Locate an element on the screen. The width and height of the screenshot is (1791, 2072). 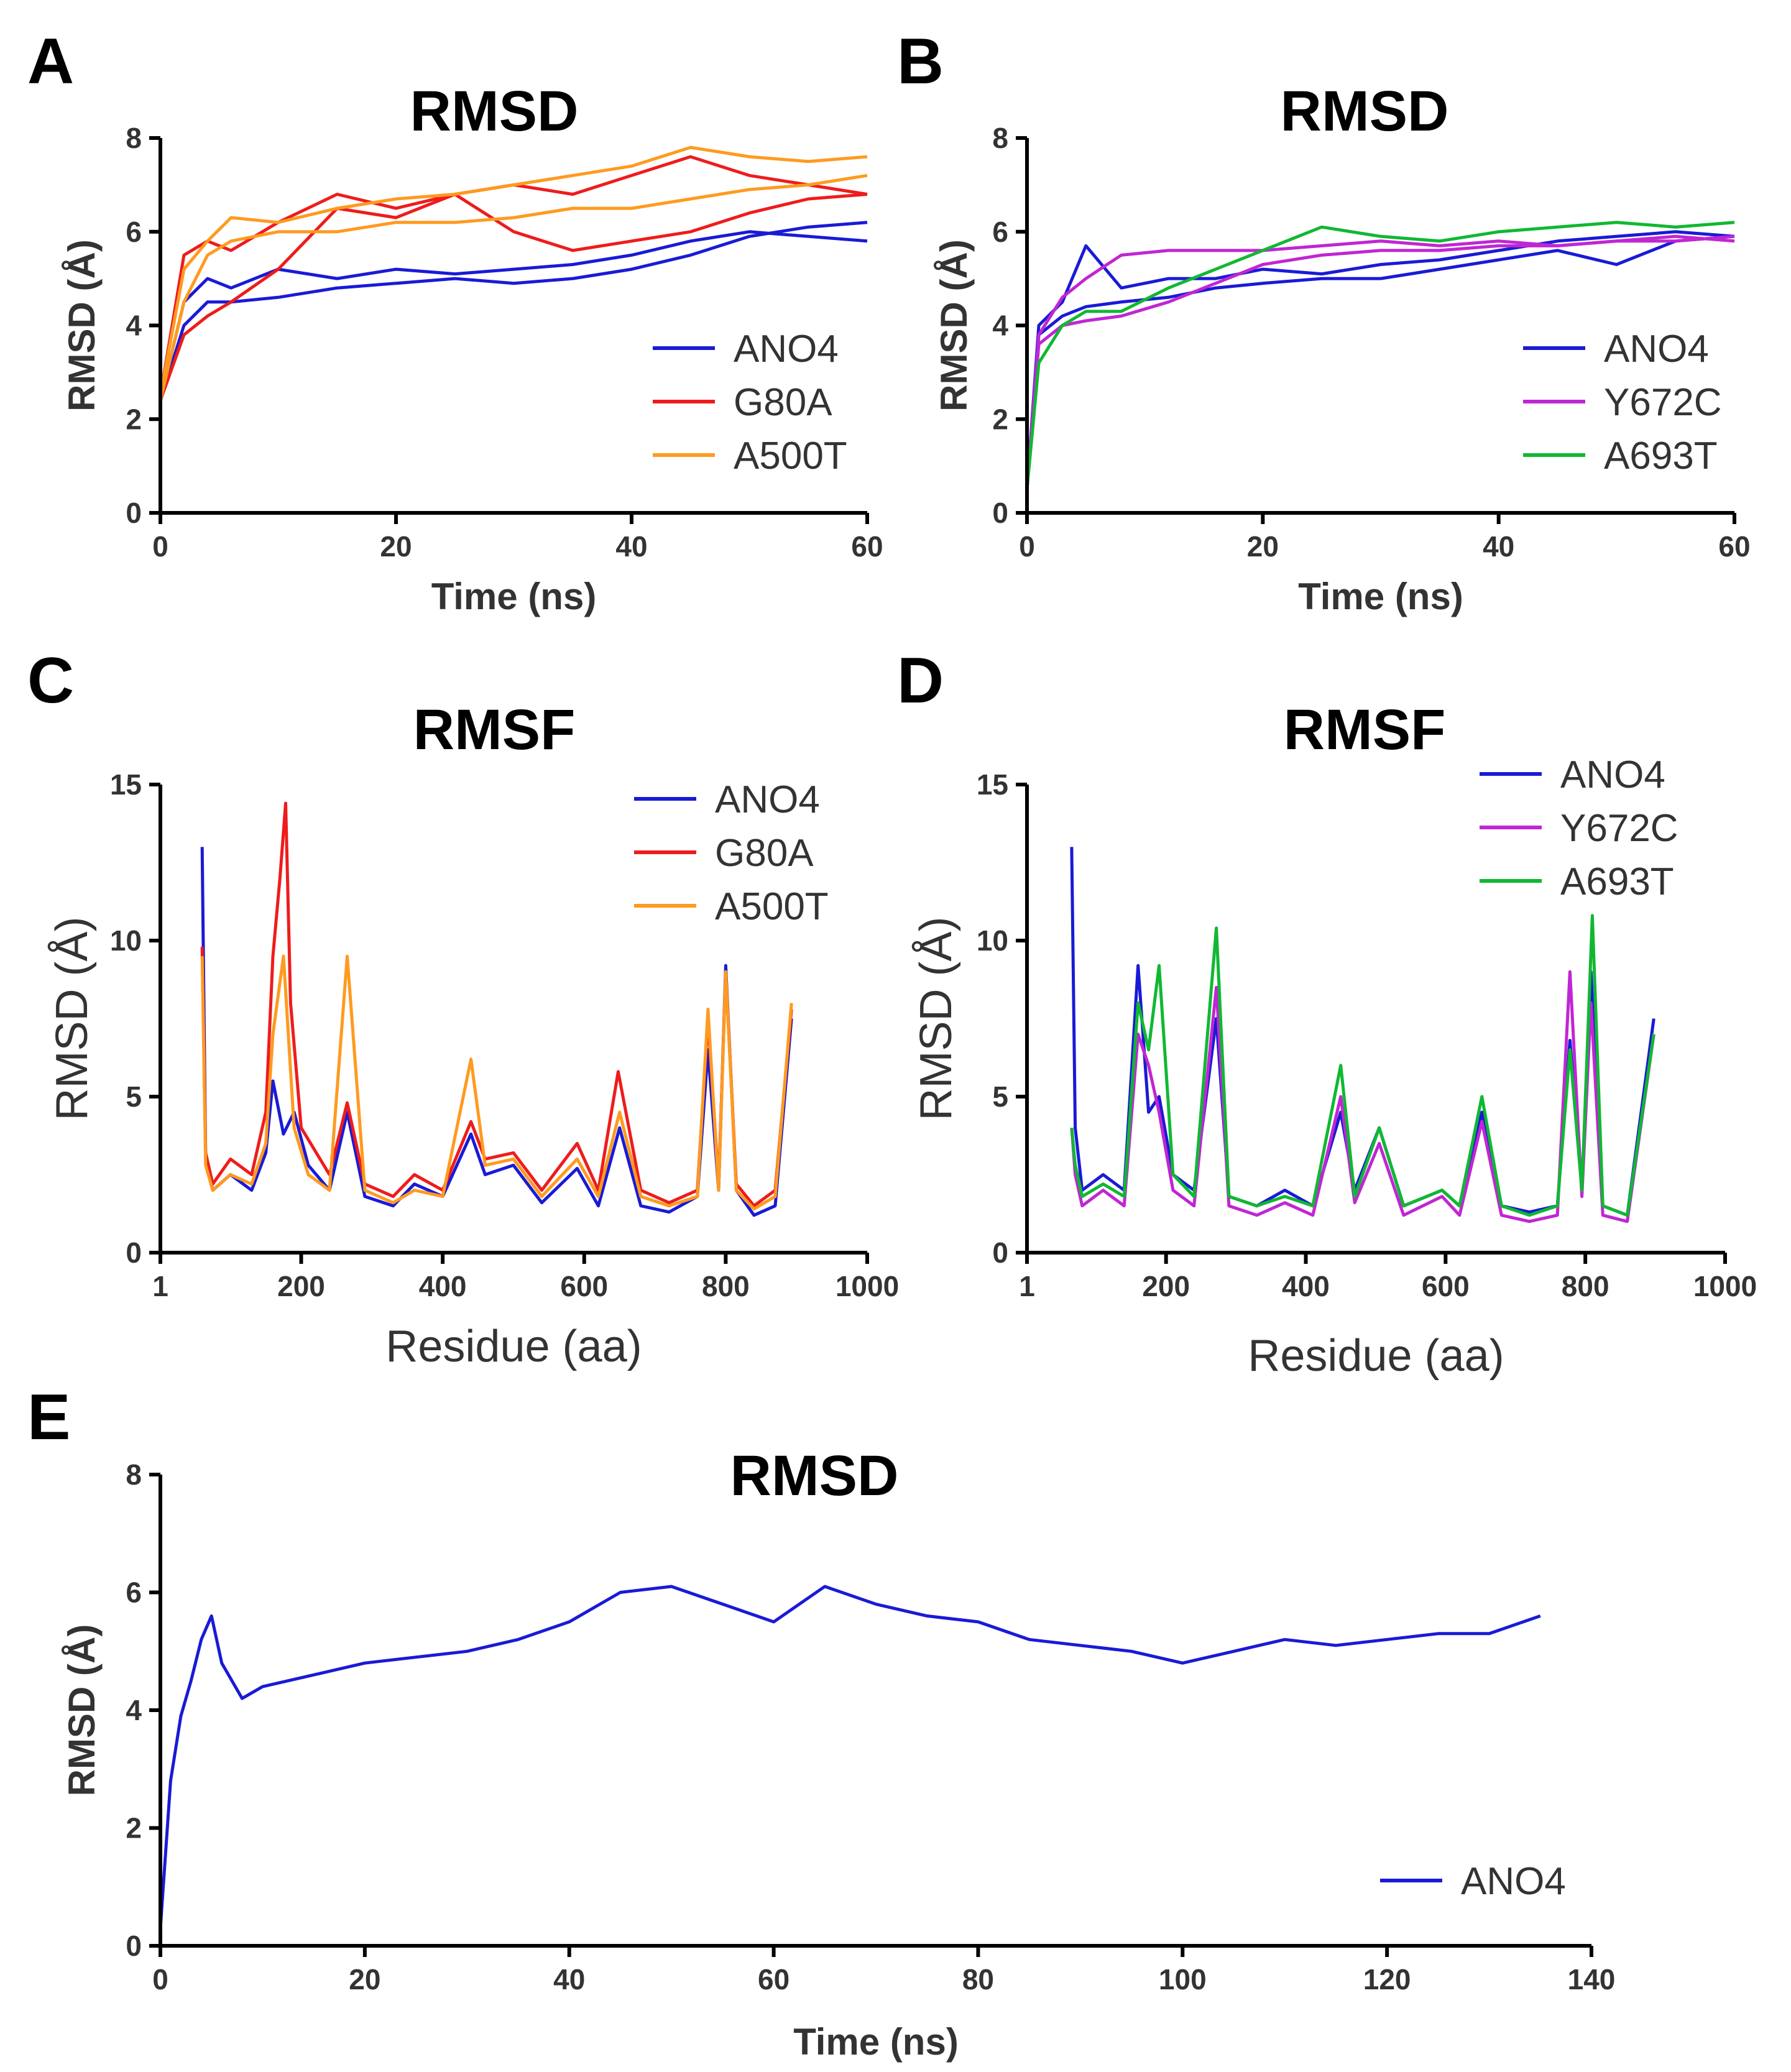
chart-e-y-tick-label: 8 is located at coordinates (134, 1474).